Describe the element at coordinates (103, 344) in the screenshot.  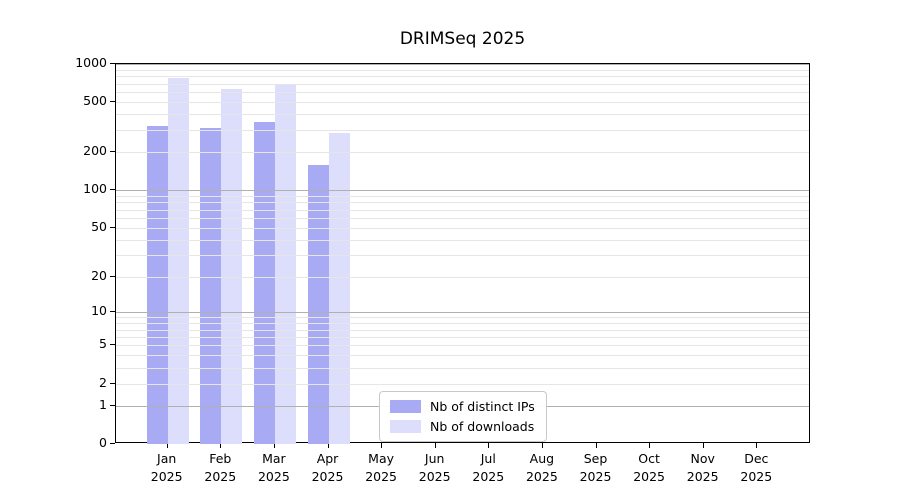
I see `y-tick-label: 5` at that location.